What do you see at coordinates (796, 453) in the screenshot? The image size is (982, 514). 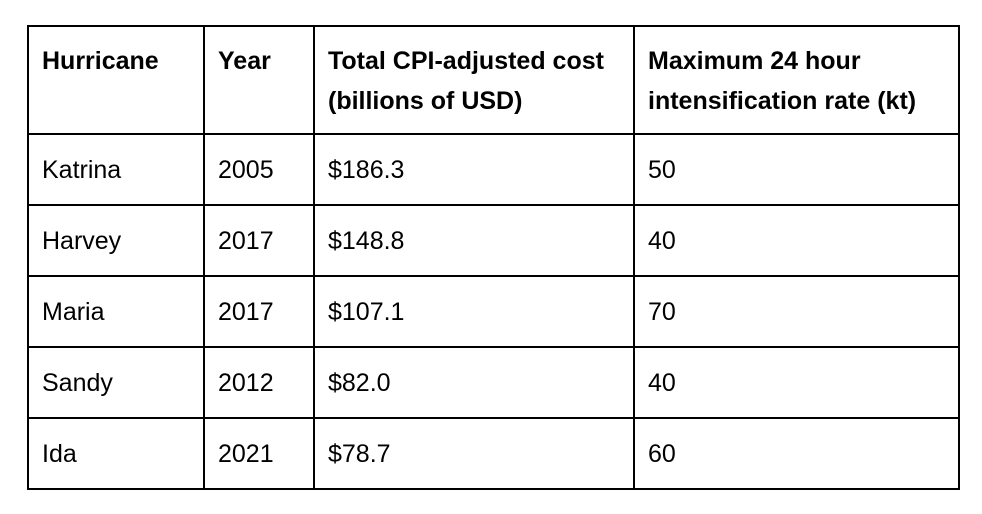 I see `cell-rate: 60` at bounding box center [796, 453].